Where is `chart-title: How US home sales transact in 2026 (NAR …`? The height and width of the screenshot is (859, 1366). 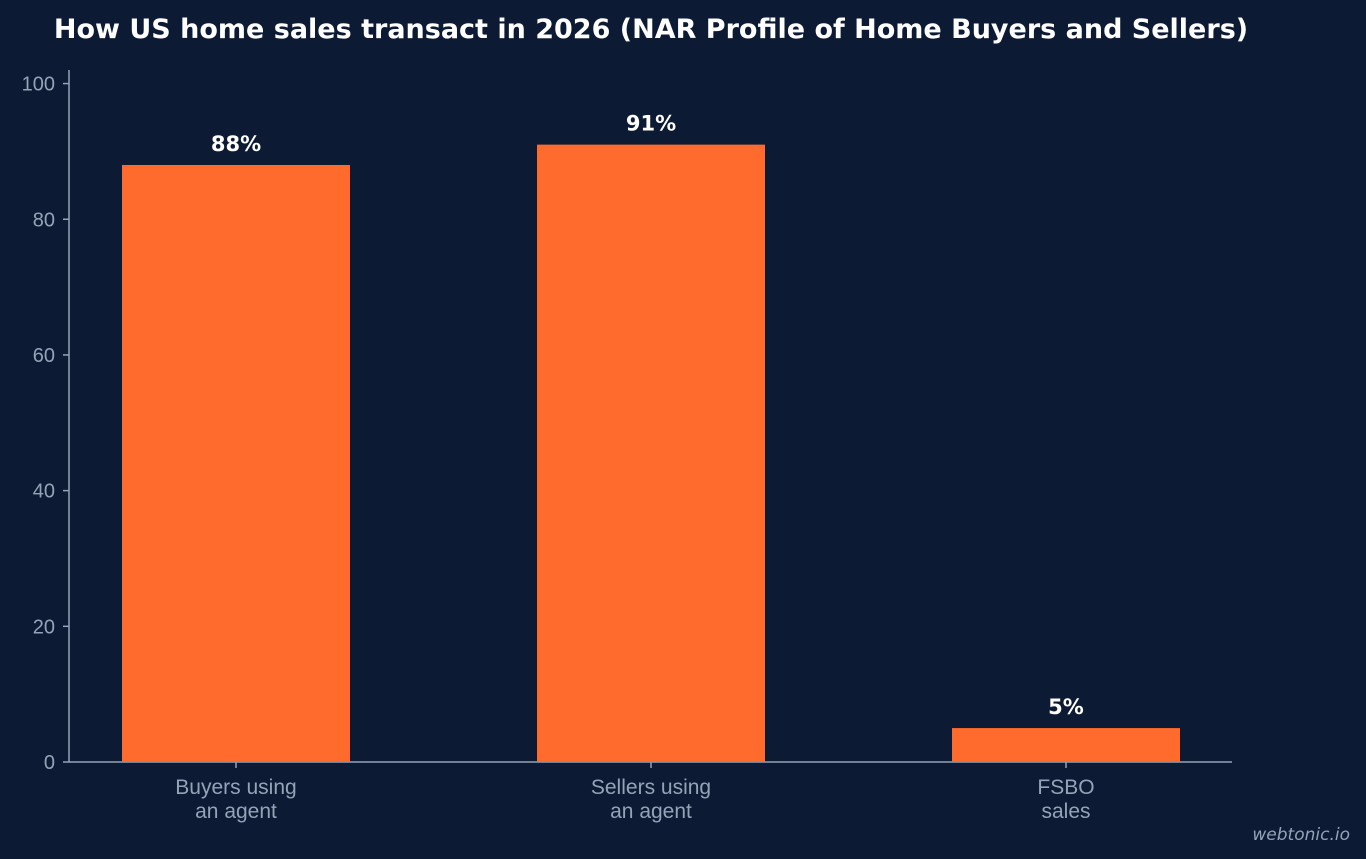 chart-title: How US home sales transact in 2026 (NAR … is located at coordinates (651, 29).